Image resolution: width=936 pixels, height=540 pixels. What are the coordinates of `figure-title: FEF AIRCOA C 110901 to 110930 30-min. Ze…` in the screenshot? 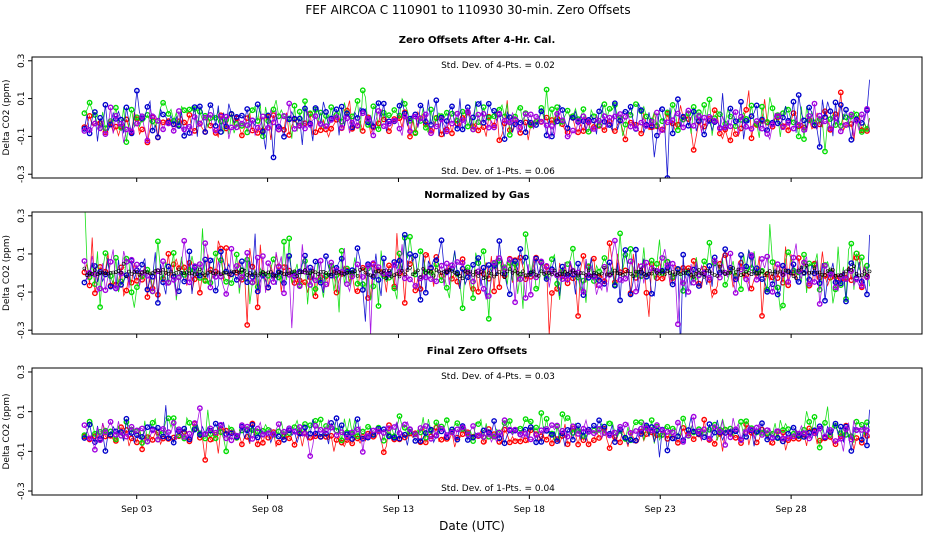 It's located at (467, 10).